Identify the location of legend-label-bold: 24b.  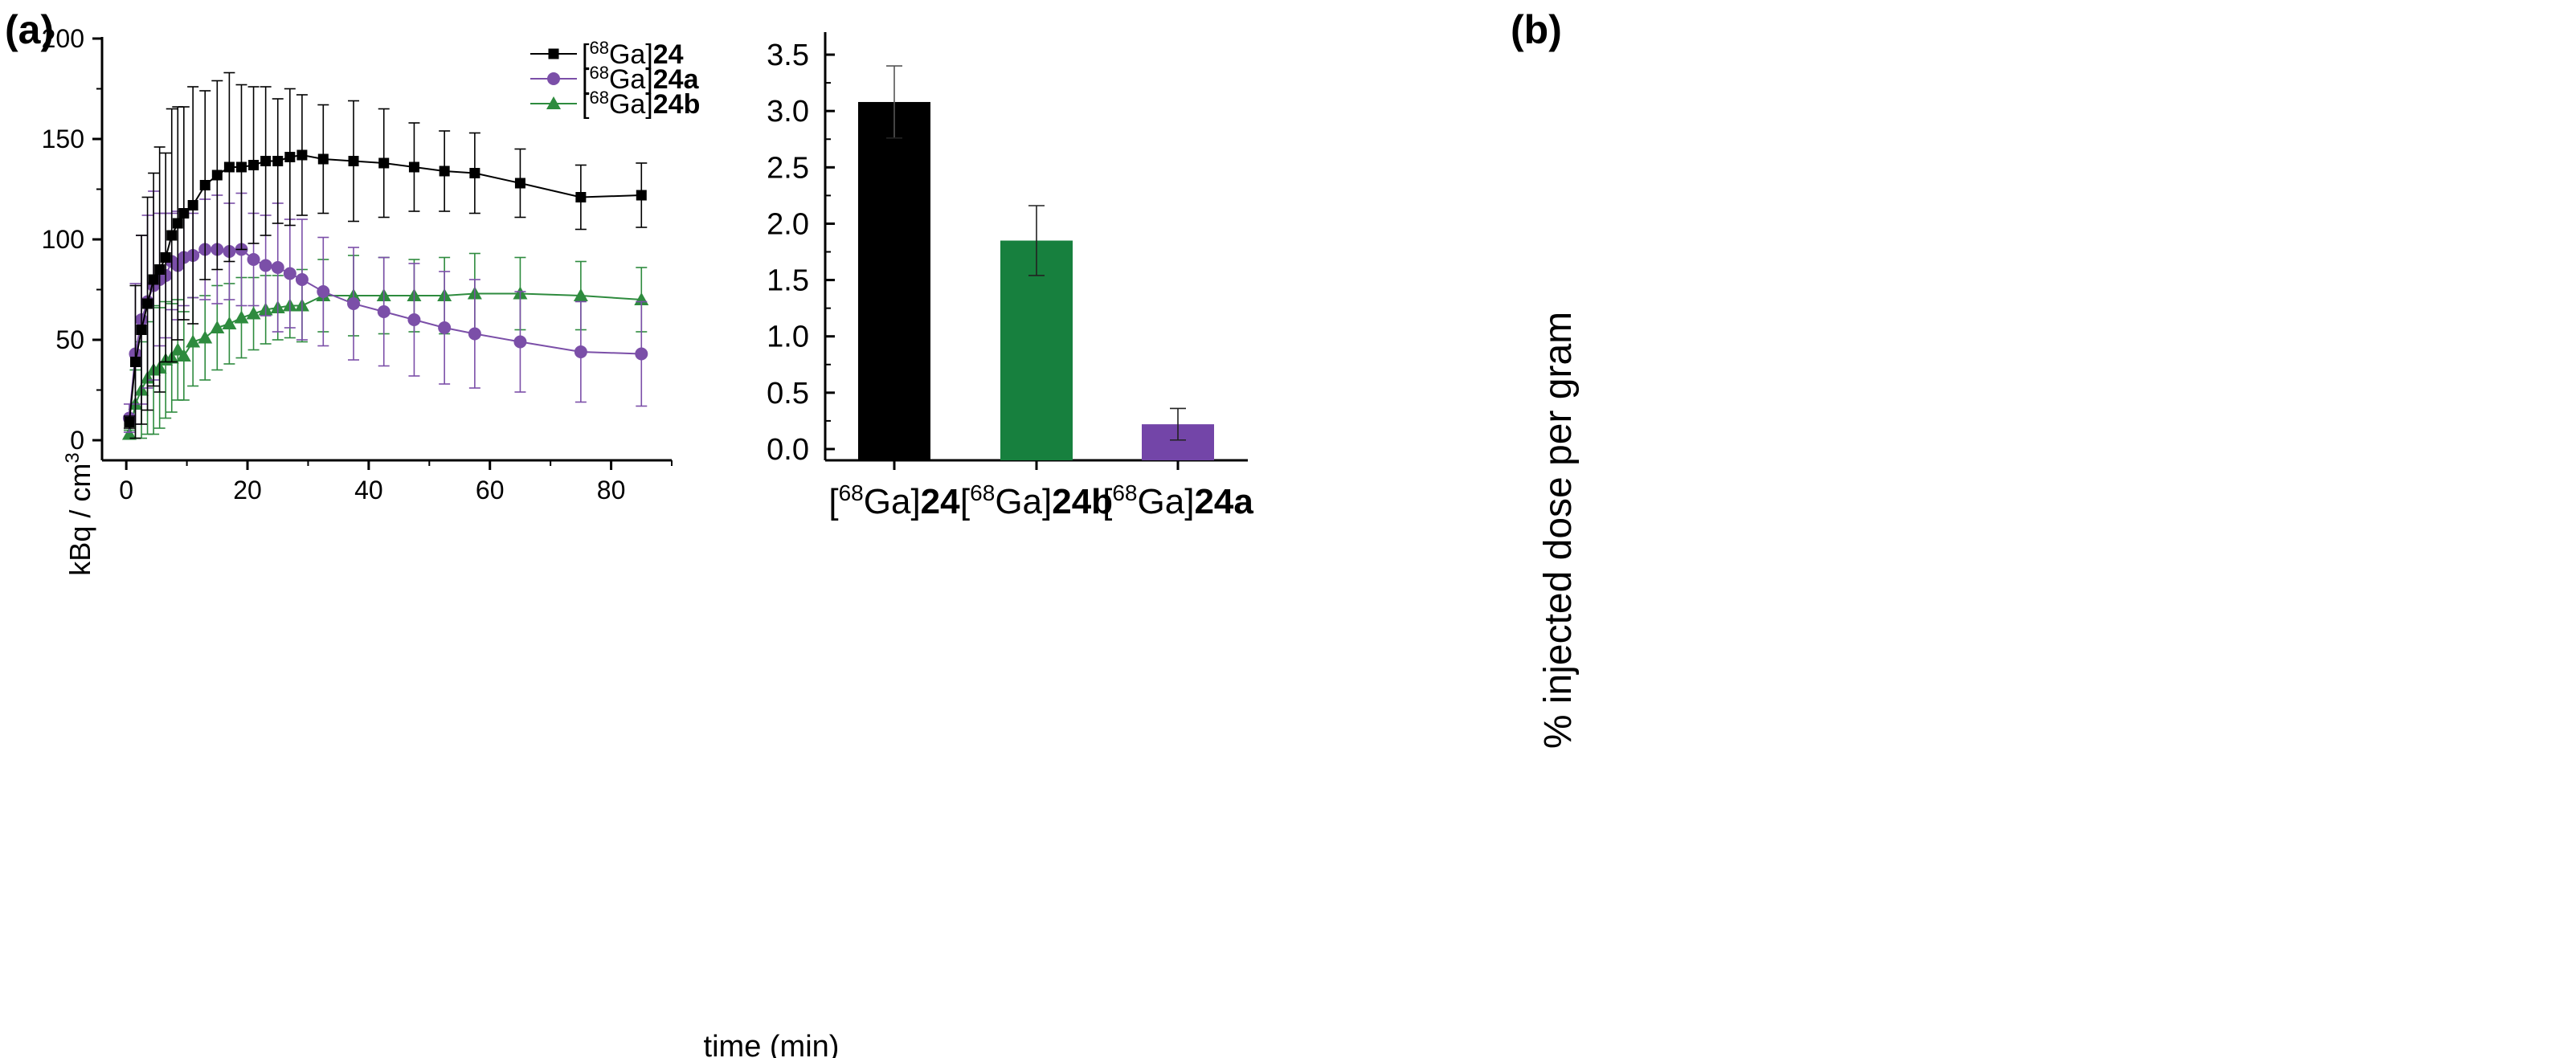
(677, 105).